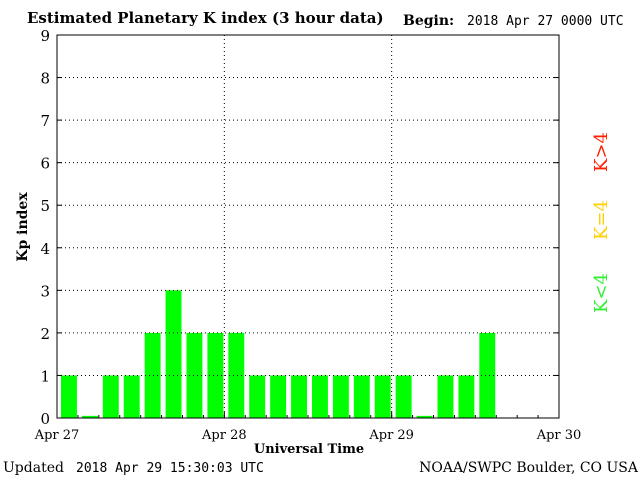 The width and height of the screenshot is (640, 480). I want to click on updated-label: Updated, so click(33, 468).